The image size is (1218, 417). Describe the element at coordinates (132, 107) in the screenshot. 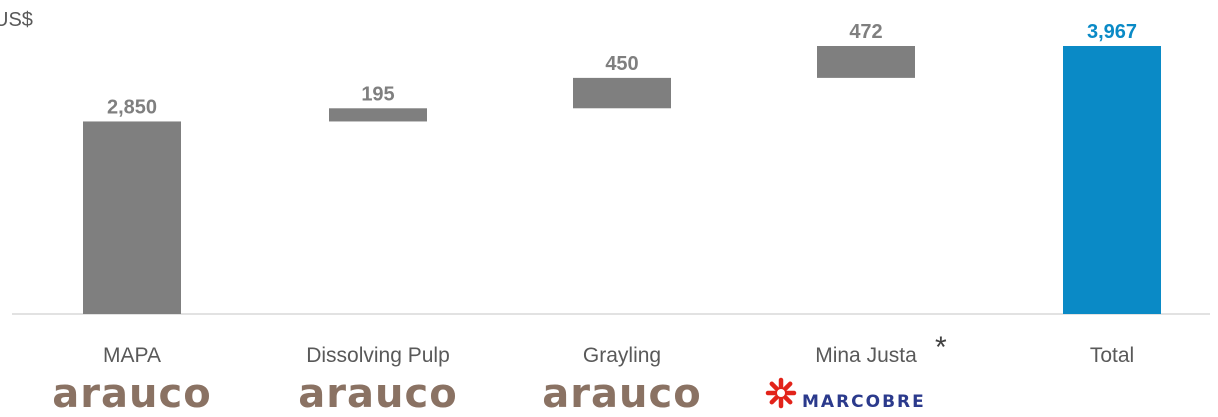

I see `value-label-mapa: 2,850` at that location.